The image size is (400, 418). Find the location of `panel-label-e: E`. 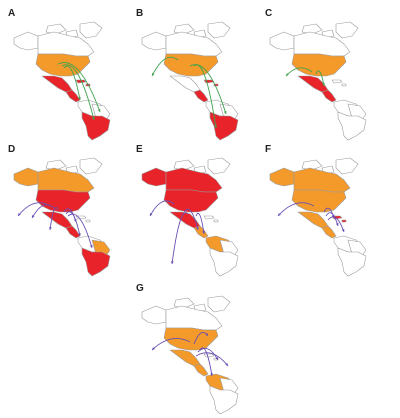

panel-label-e: E is located at coordinates (139, 149).